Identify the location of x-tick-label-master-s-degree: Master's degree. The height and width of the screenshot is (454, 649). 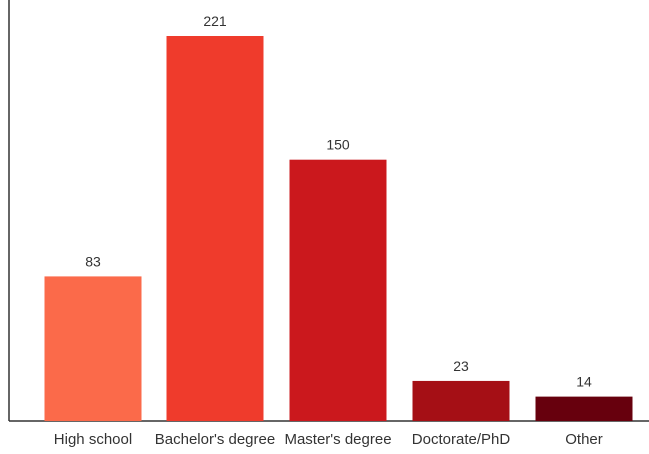
(337, 439).